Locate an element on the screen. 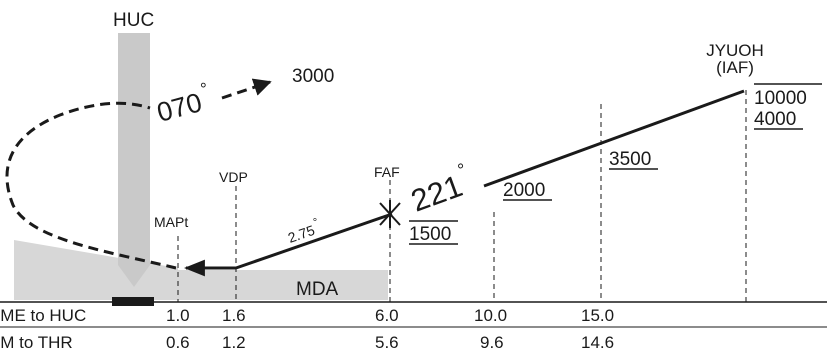 This screenshot has width=827, height=356. dme-value: 1.0 is located at coordinates (178, 315).